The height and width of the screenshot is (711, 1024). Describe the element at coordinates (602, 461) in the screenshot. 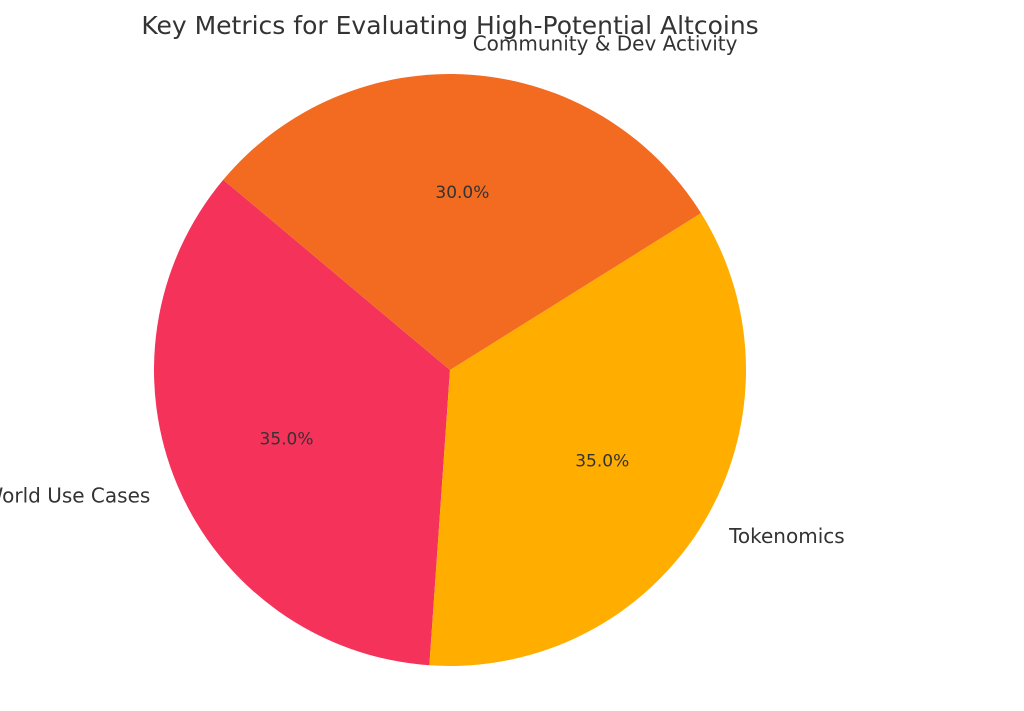

I see `slice-percent-tokenomics: 35.0%` at that location.